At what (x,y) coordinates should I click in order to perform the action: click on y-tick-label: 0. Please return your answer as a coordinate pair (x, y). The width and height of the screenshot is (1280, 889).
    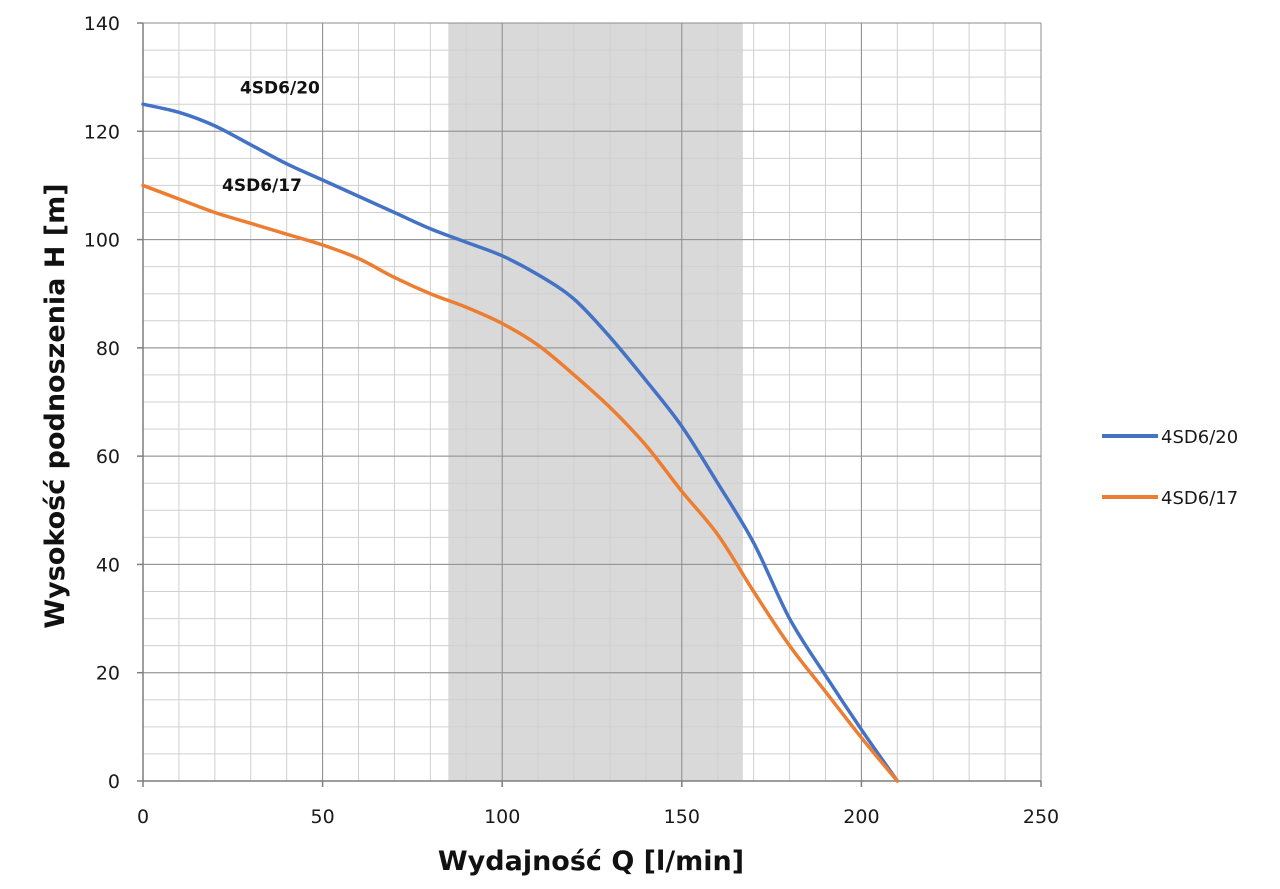
    Looking at the image, I should click on (114, 782).